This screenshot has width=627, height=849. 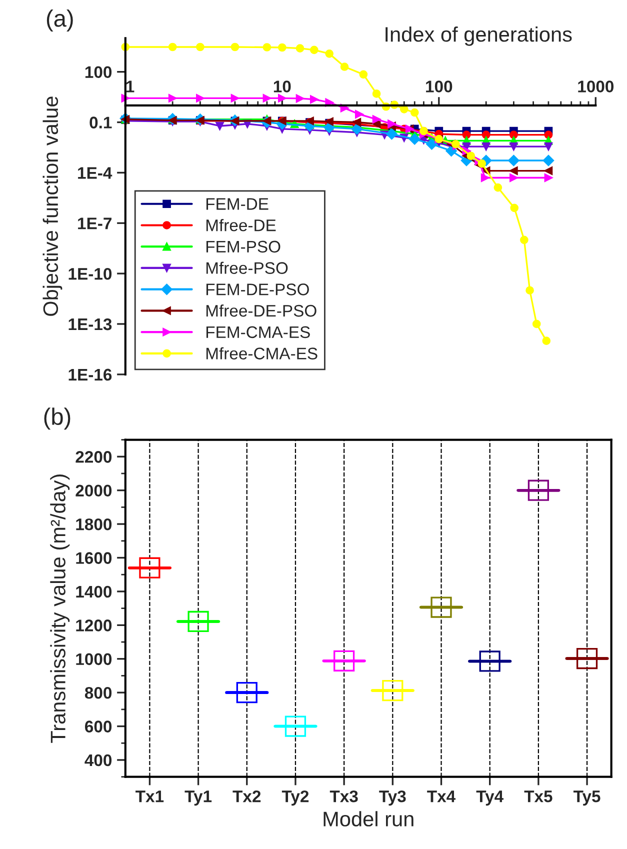 What do you see at coordinates (52, 206) in the screenshot?
I see `y-axis-title: Objective function value` at bounding box center [52, 206].